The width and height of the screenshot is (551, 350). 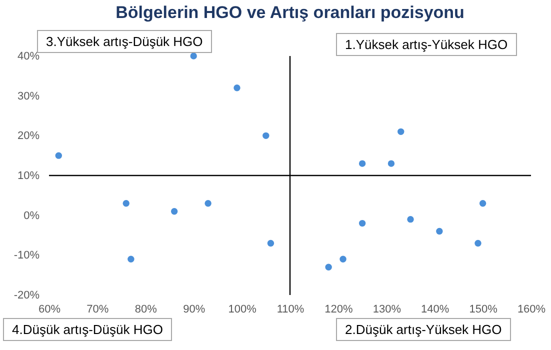 What do you see at coordinates (426, 44) in the screenshot?
I see `text: 1.Yüksek artış-Yüksek HGO` at bounding box center [426, 44].